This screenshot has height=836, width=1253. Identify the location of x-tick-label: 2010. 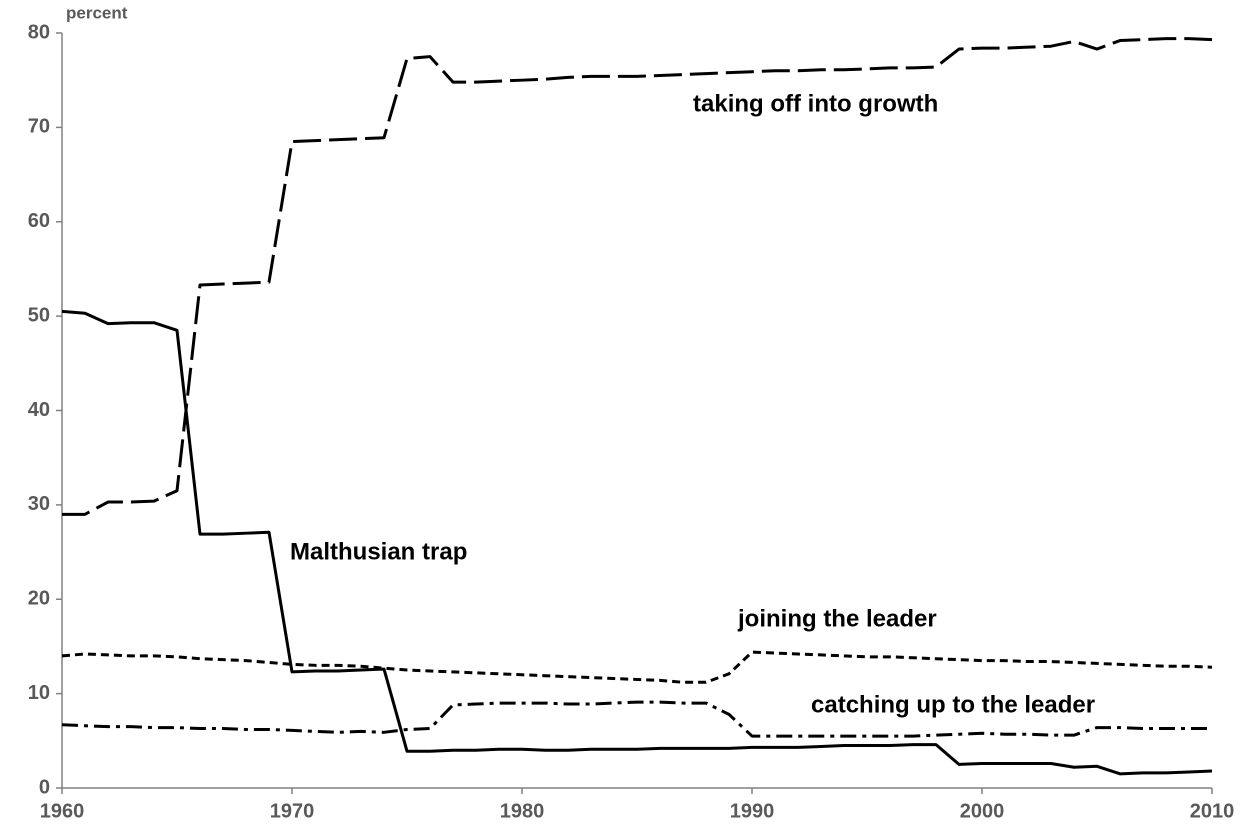
(1212, 811).